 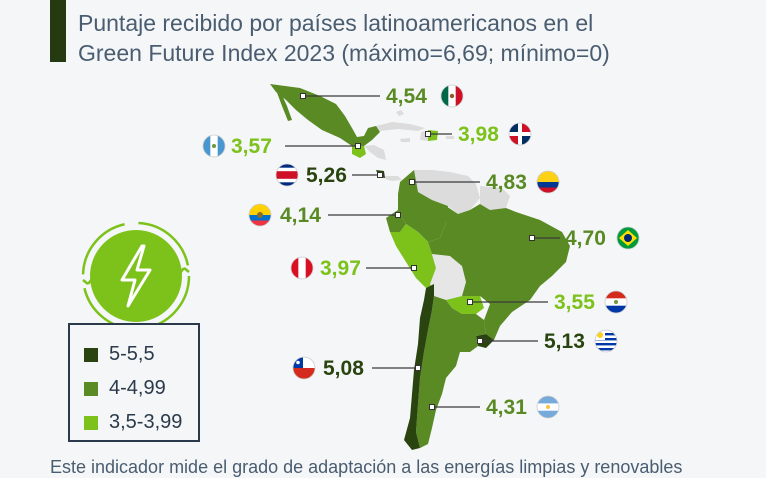 What do you see at coordinates (284, 105) in the screenshot?
I see `region-baja-california` at bounding box center [284, 105].